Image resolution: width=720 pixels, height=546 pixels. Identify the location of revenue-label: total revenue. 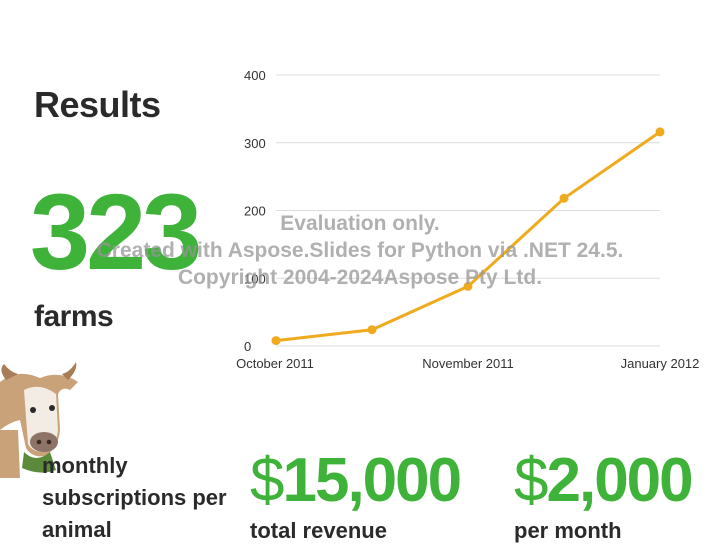
(318, 530).